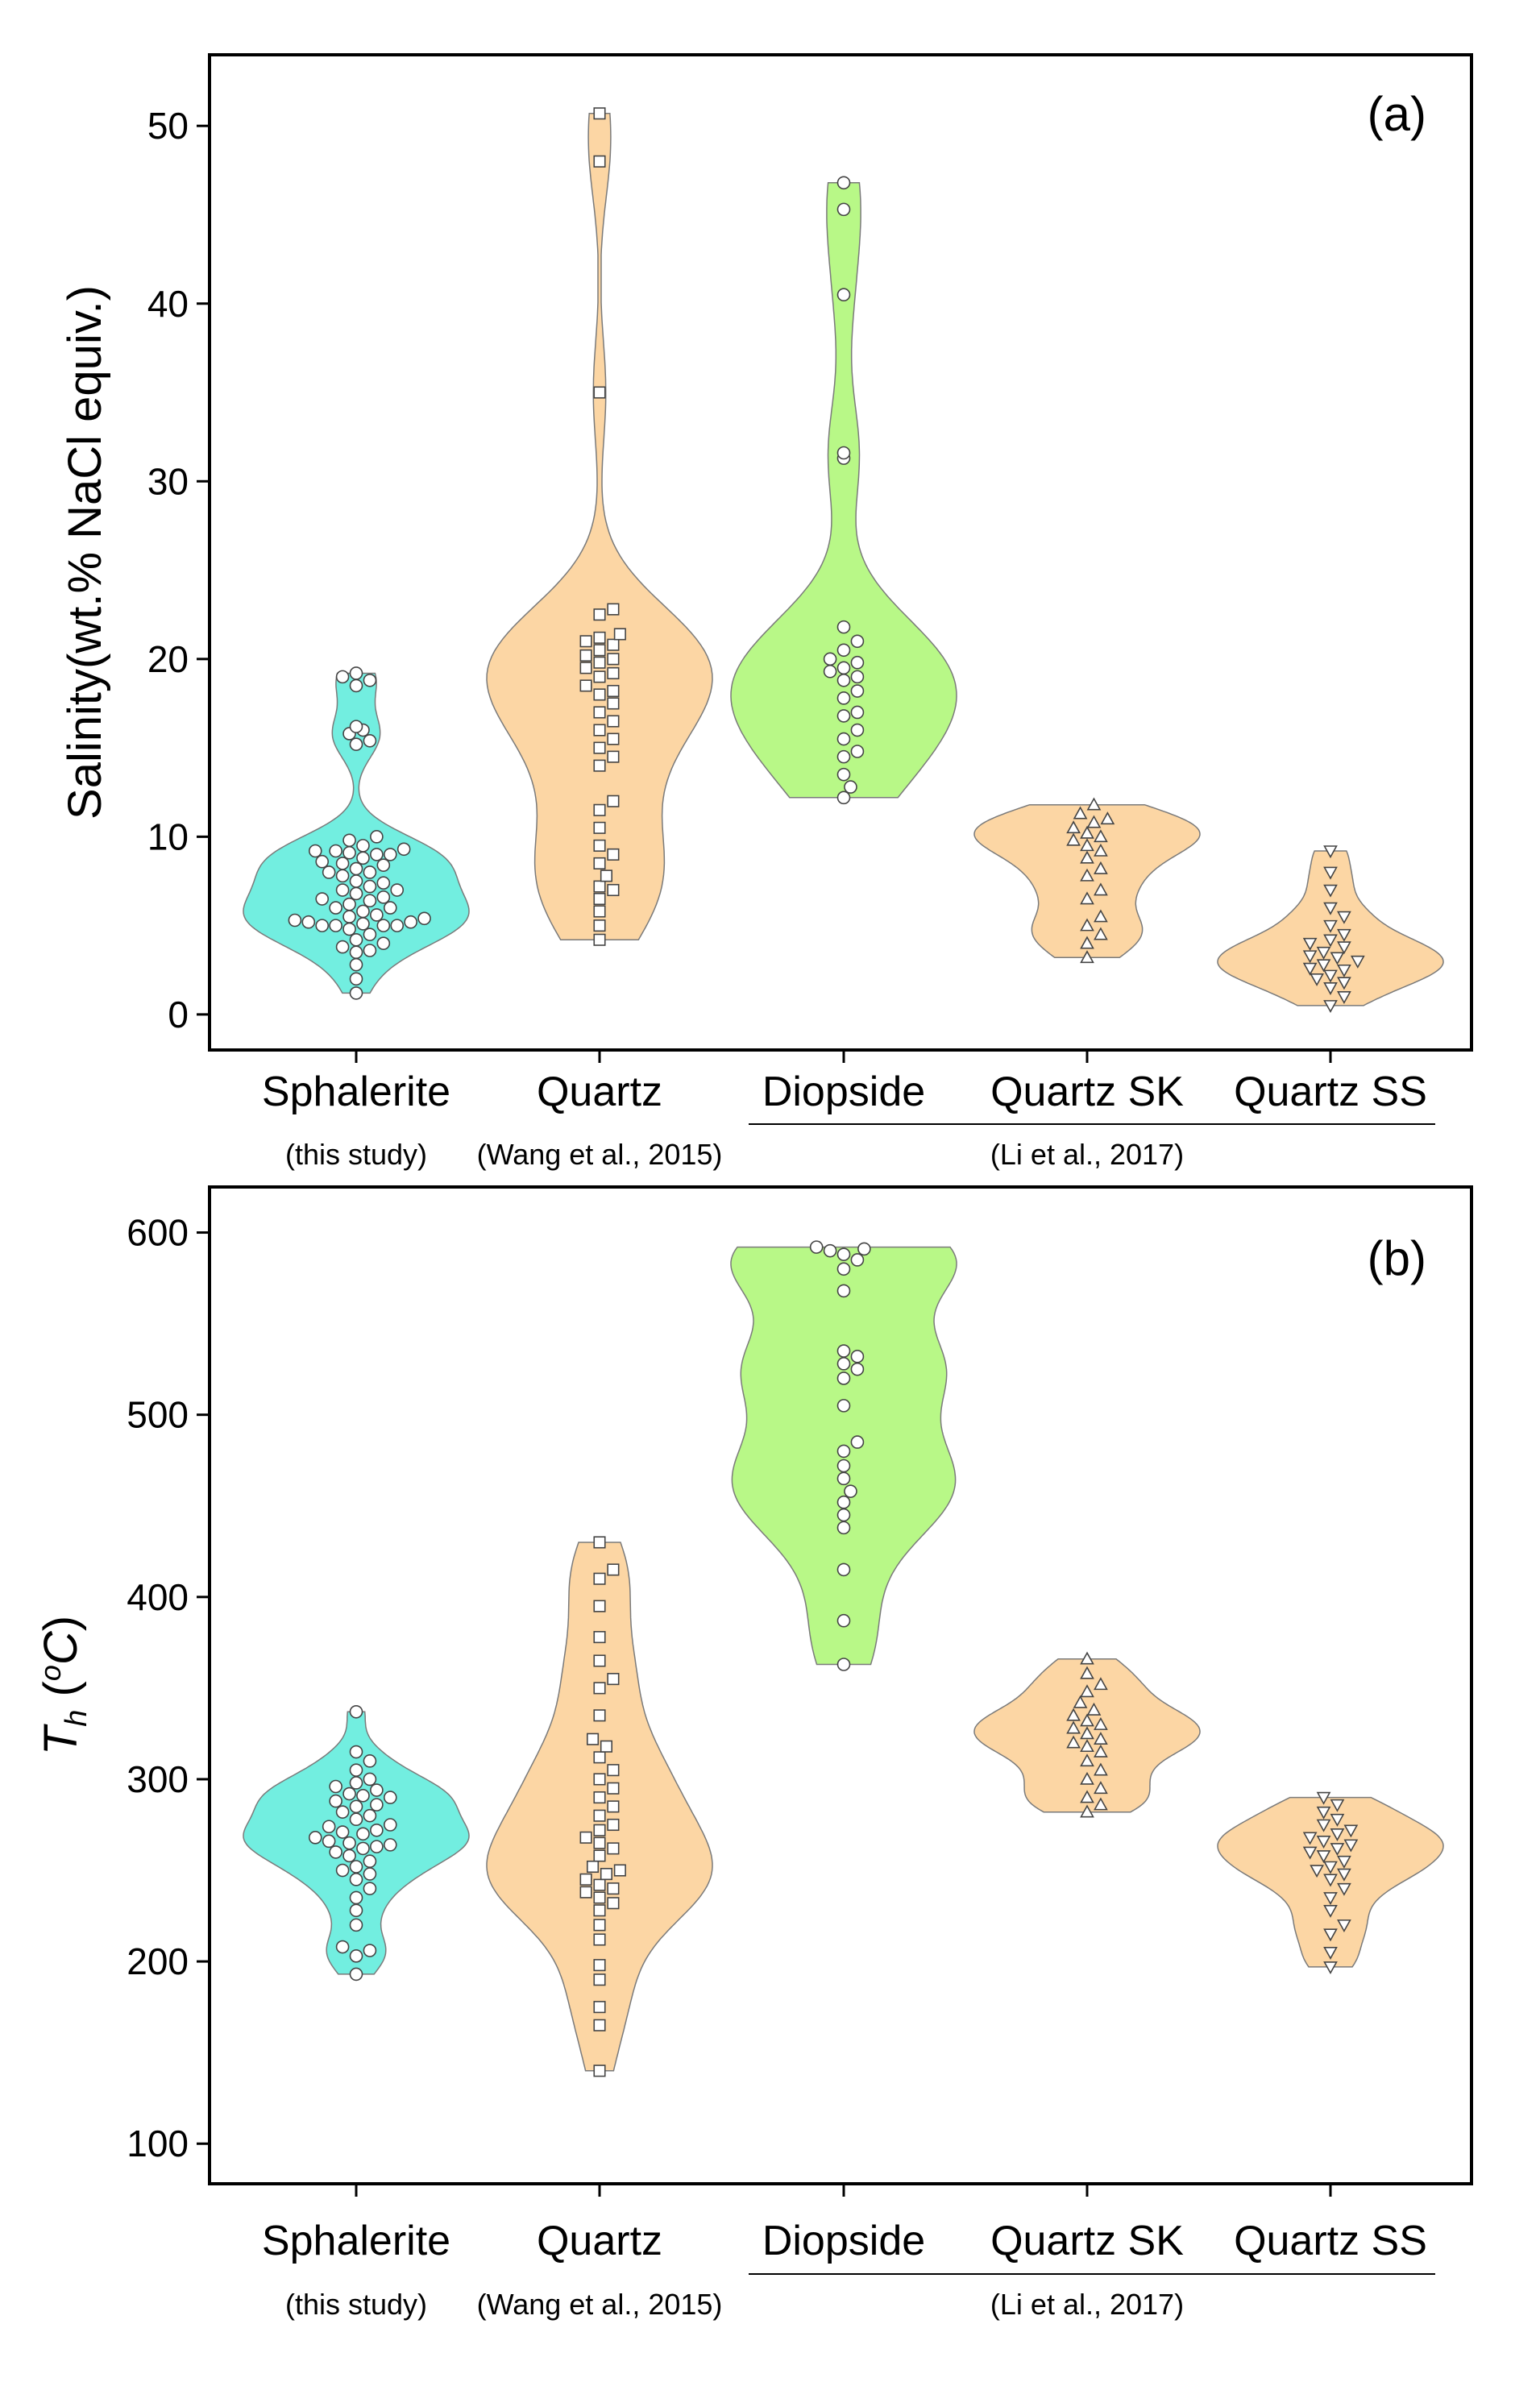 The height and width of the screenshot is (2382, 1540). Describe the element at coordinates (1087, 2304) in the screenshot. I see `source-label: (Li et al., 2017)` at that location.